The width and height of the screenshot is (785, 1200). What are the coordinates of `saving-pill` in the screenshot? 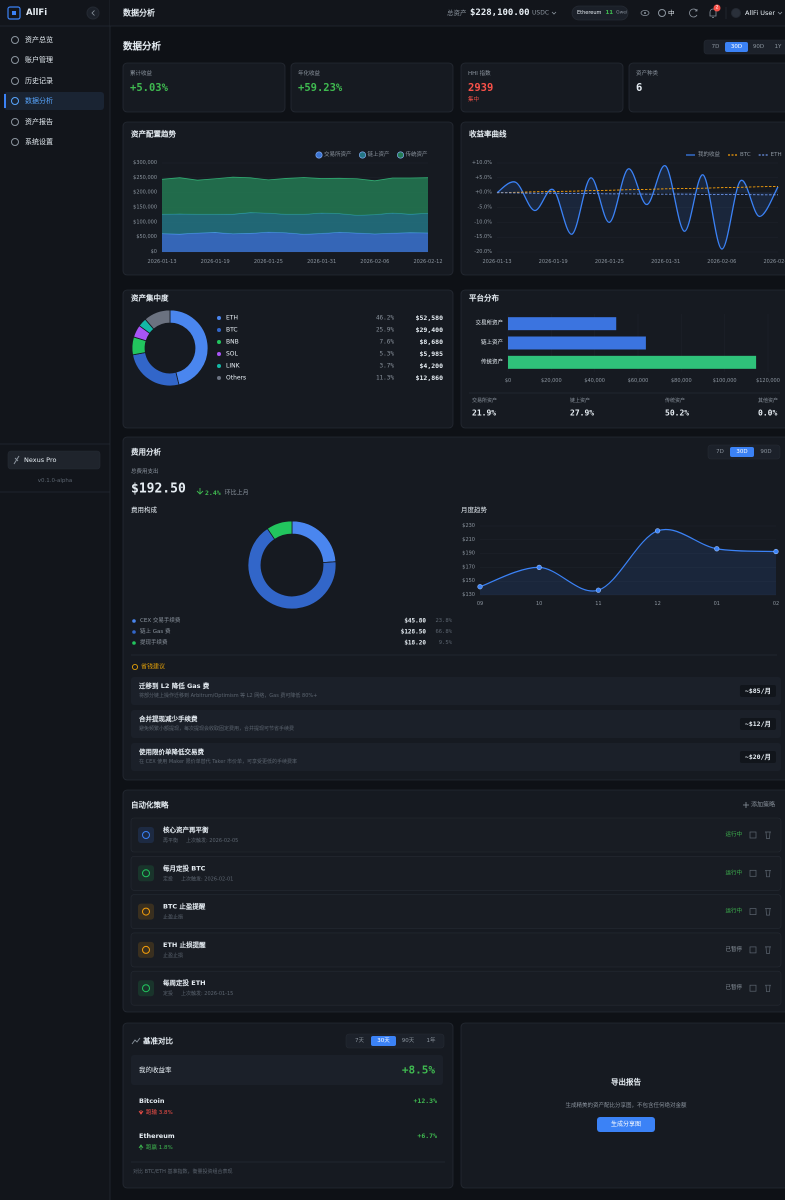 It's located at (757, 691).